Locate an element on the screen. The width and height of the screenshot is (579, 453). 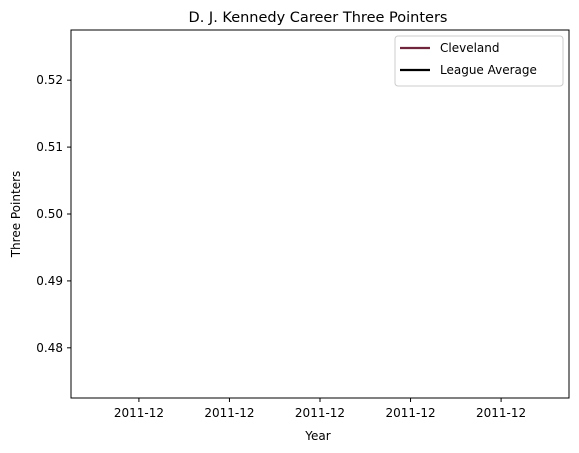
y-tick-label: 0.48 is located at coordinates (49, 348).